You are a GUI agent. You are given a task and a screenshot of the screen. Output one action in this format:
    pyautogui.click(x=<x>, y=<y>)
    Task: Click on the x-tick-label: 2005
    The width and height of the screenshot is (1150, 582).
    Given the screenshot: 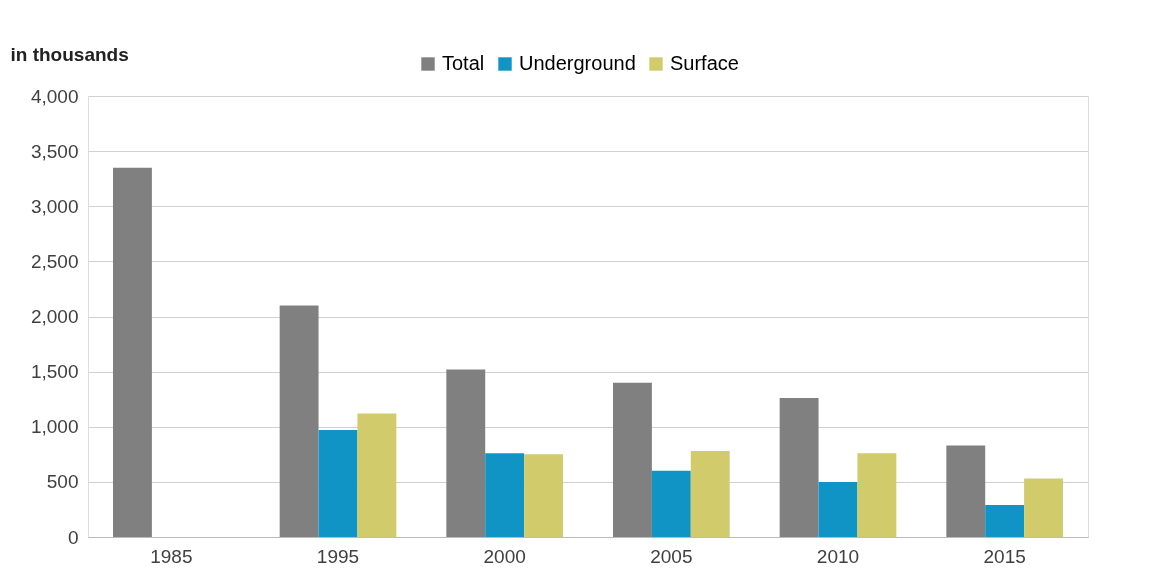 What is the action you would take?
    pyautogui.click(x=671, y=556)
    